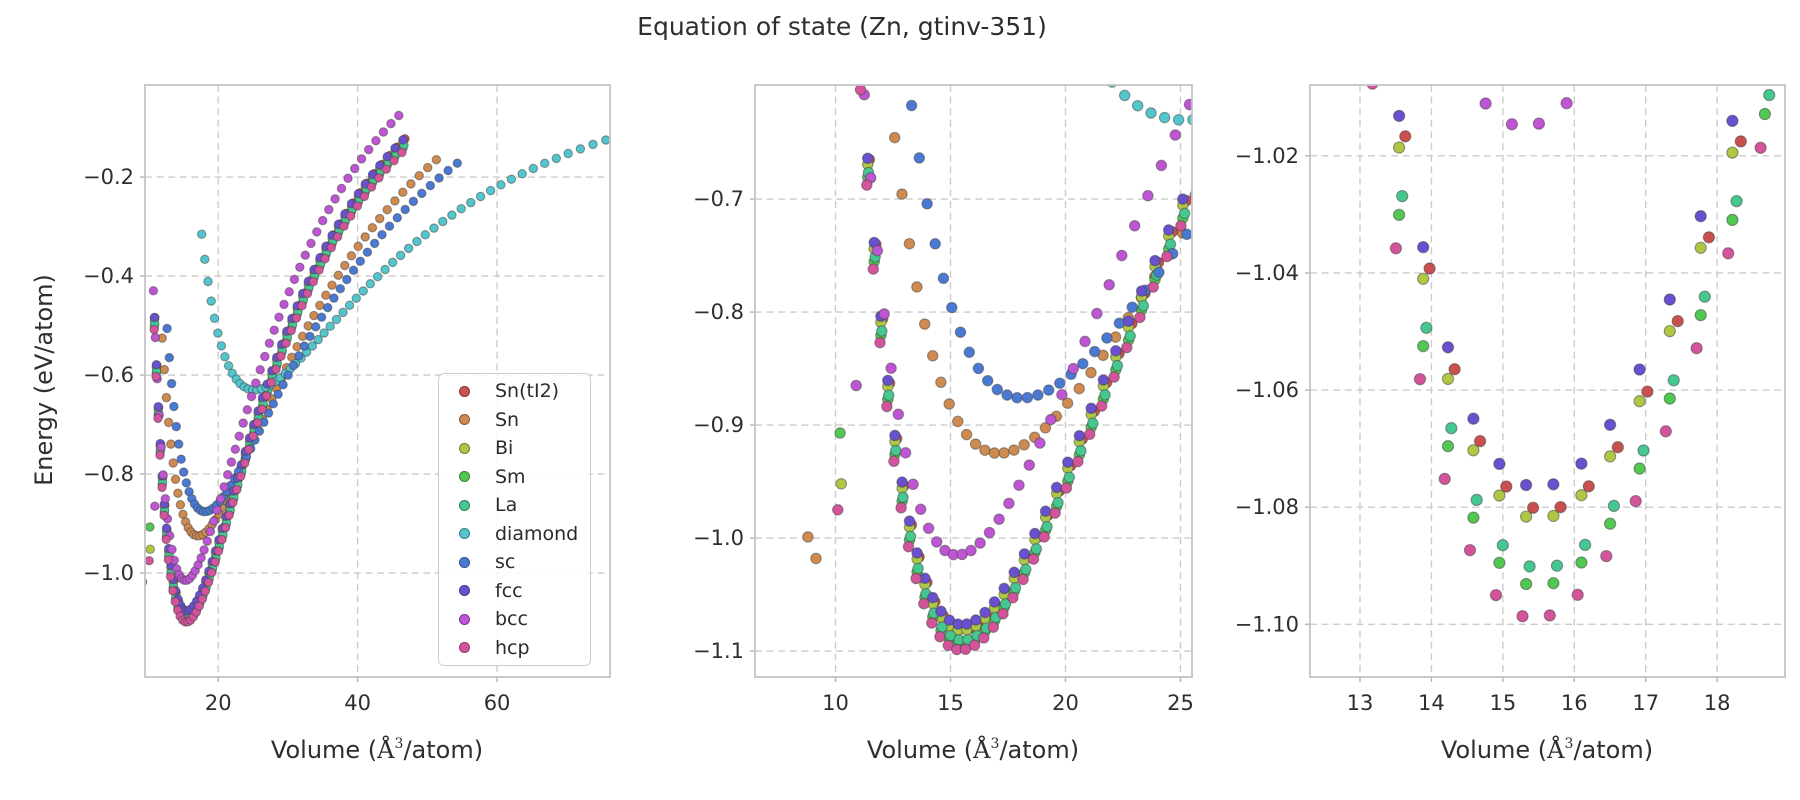 The height and width of the screenshot is (800, 1800). Describe the element at coordinates (497, 703) in the screenshot. I see `x-tick-label: 60` at that location.